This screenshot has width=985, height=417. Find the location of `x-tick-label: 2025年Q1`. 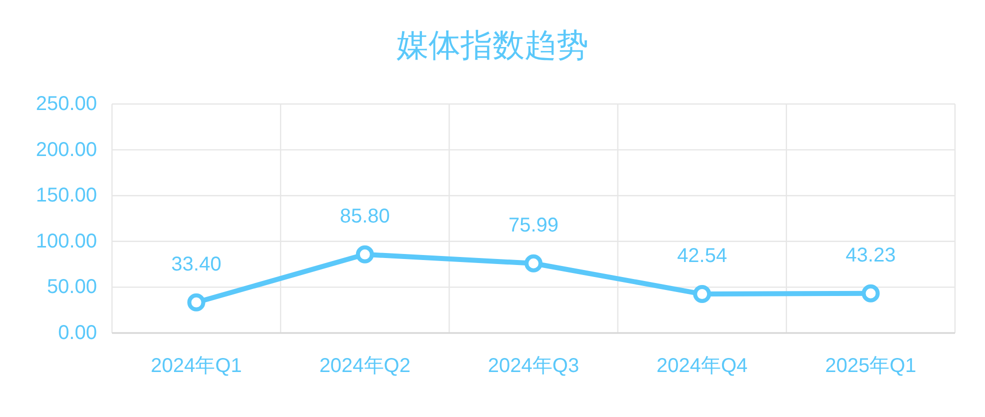

x-tick-label: 2025年Q1 is located at coordinates (870, 366).